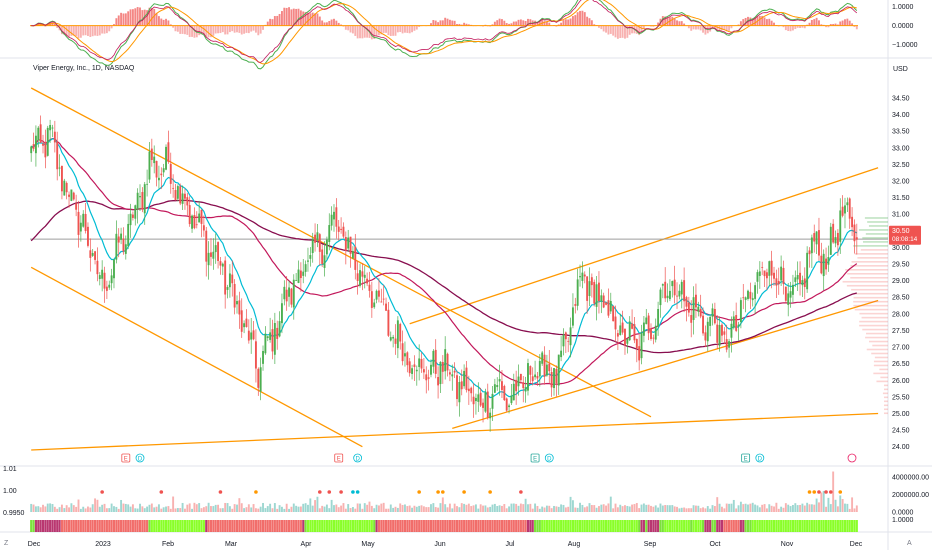  I want to click on earnings-marker, so click(746, 458).